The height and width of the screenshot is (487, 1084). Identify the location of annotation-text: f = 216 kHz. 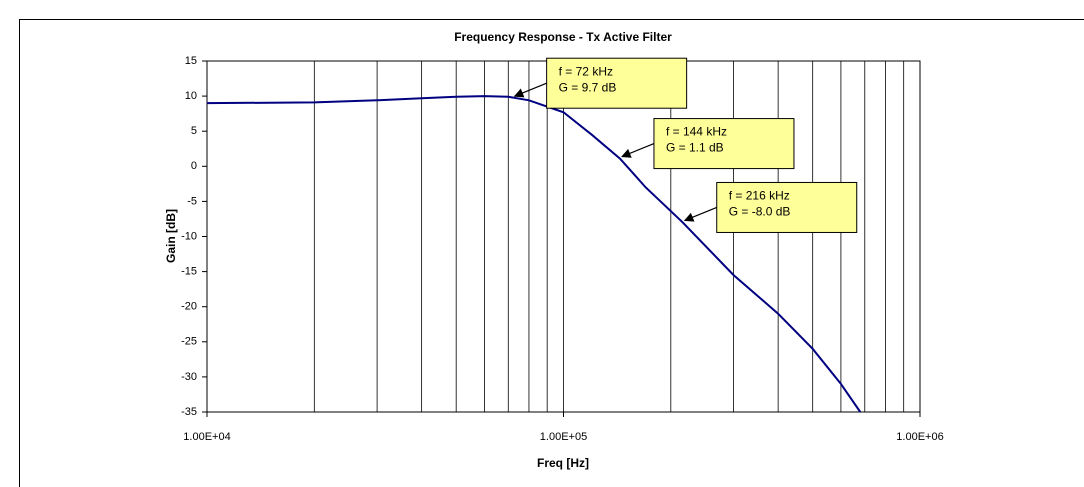
(759, 196).